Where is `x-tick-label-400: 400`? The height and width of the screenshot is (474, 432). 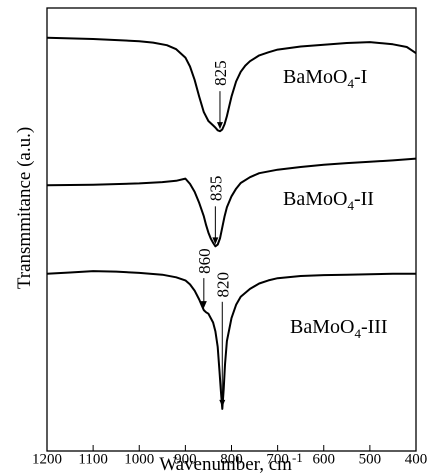 x-tick-label-400: 400 is located at coordinates (416, 460).